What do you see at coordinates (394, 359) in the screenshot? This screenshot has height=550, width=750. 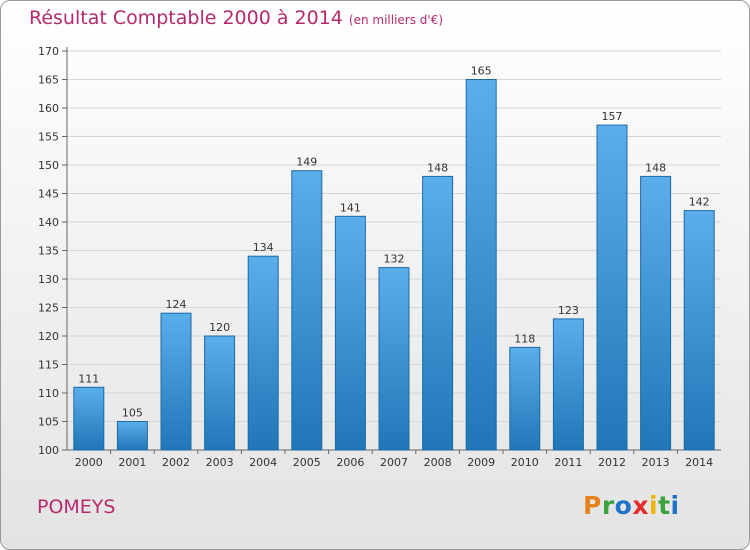 I see `bar-2007` at bounding box center [394, 359].